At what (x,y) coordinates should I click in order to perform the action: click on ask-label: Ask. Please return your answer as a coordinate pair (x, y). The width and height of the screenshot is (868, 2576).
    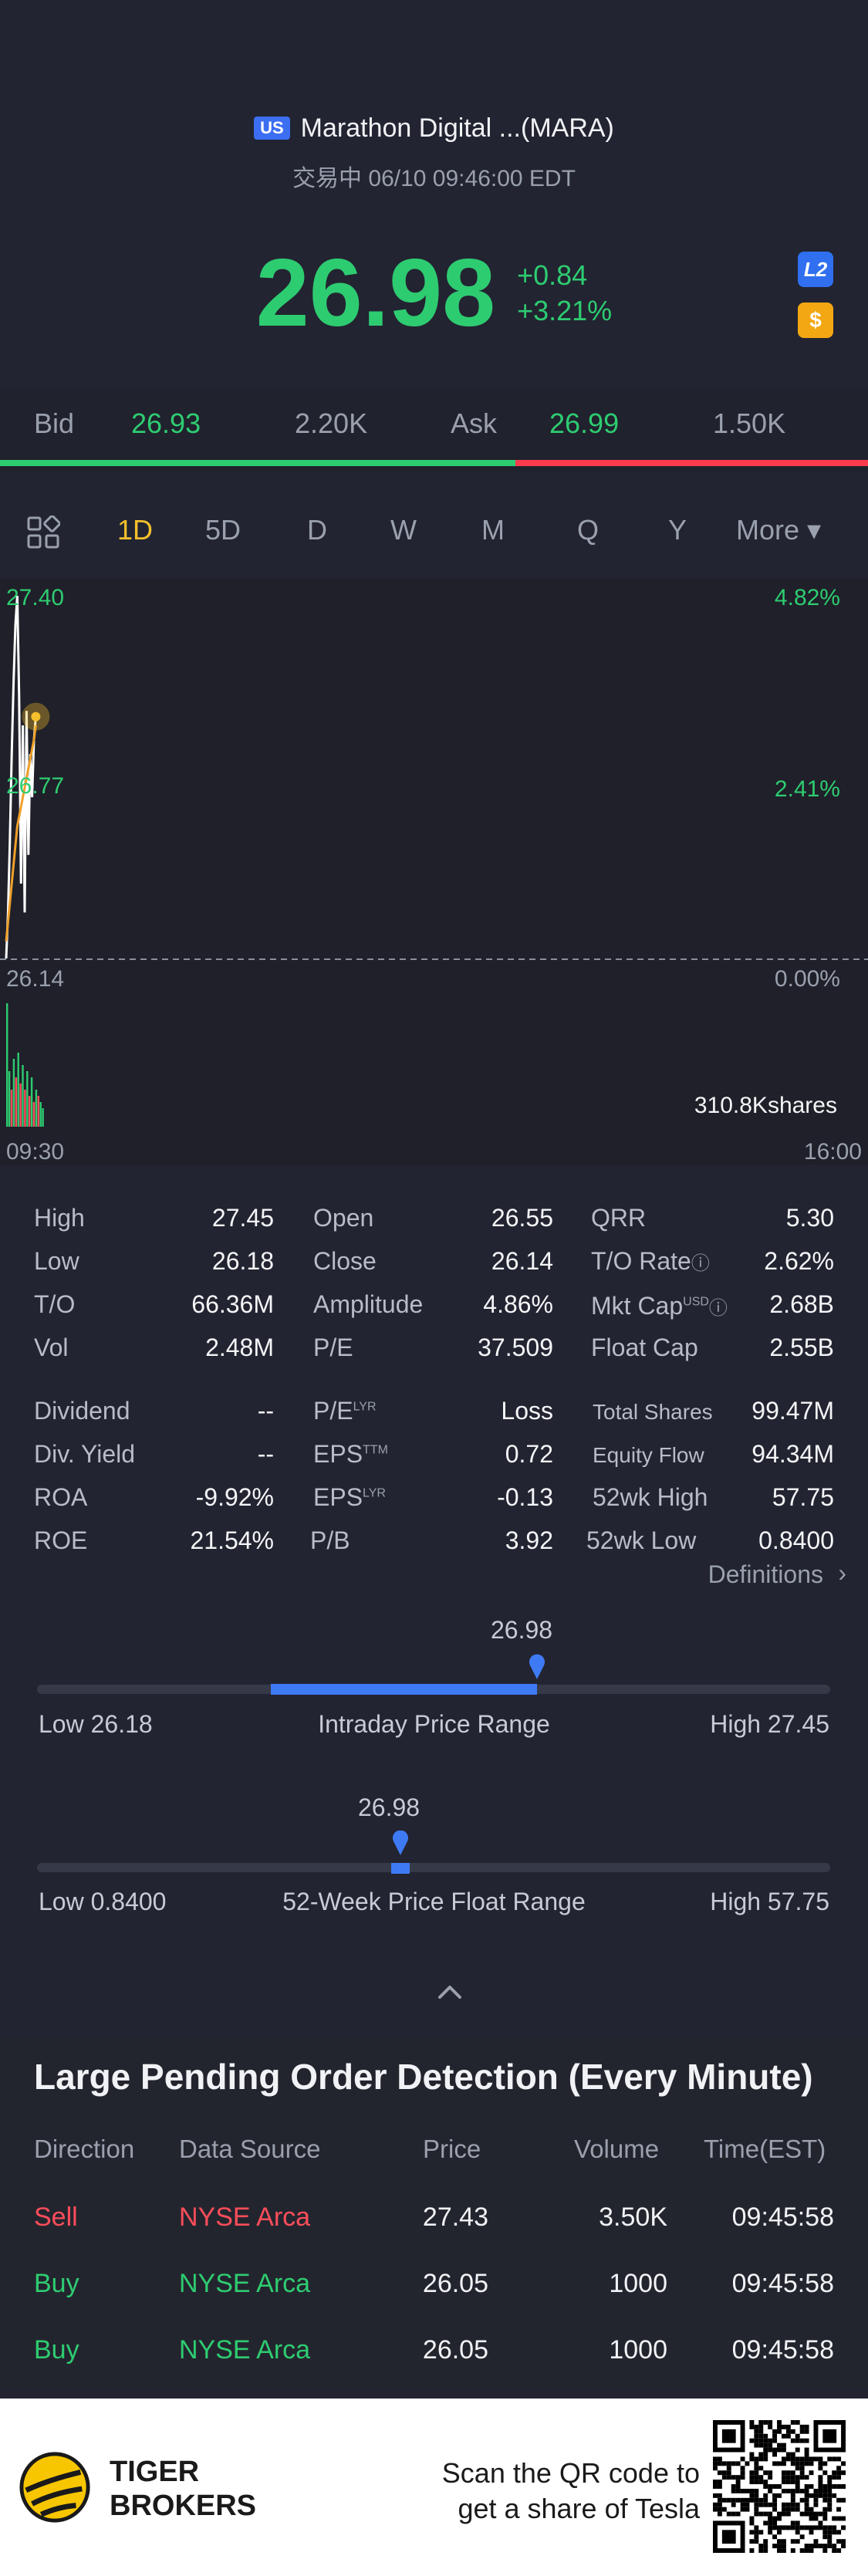
    Looking at the image, I should click on (474, 423).